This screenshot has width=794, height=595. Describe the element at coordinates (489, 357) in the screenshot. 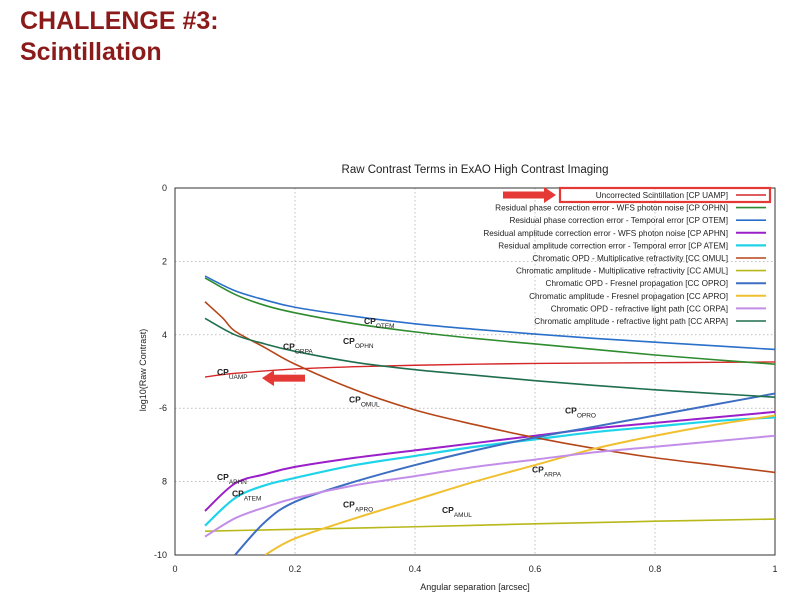

I see `series-line-orpa` at that location.